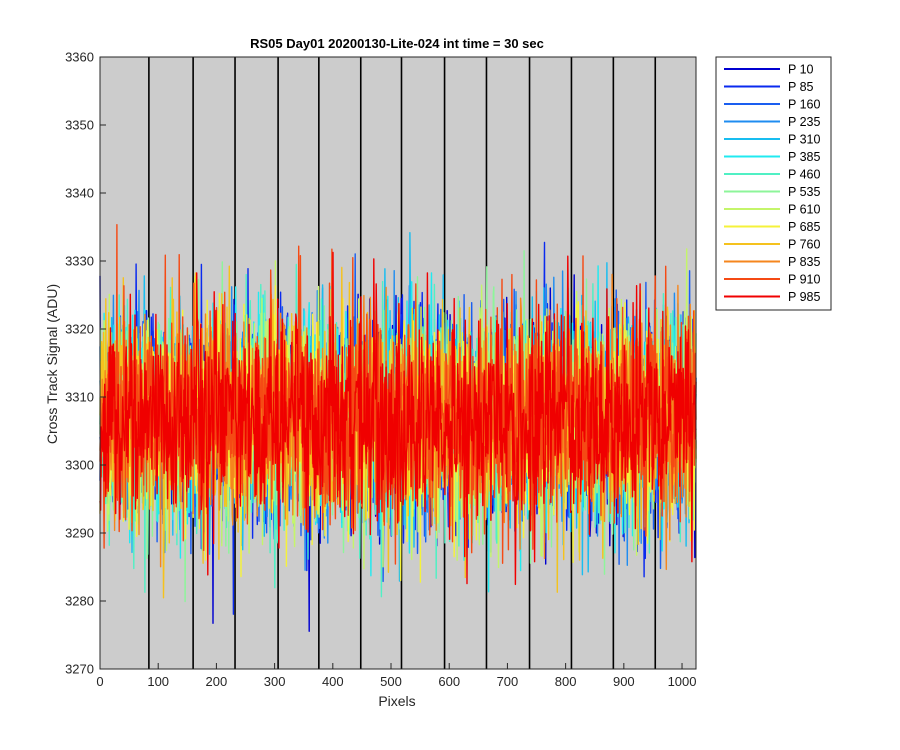 Image resolution: width=900 pixels, height=750 pixels. Describe the element at coordinates (333, 681) in the screenshot. I see `x-tick-label-4: 400` at that location.